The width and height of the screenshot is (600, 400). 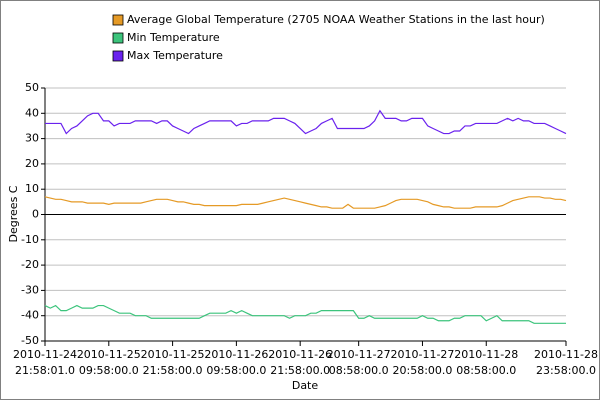 What do you see at coordinates (175, 55) in the screenshot?
I see `legend-label: Max Temperature` at bounding box center [175, 55].